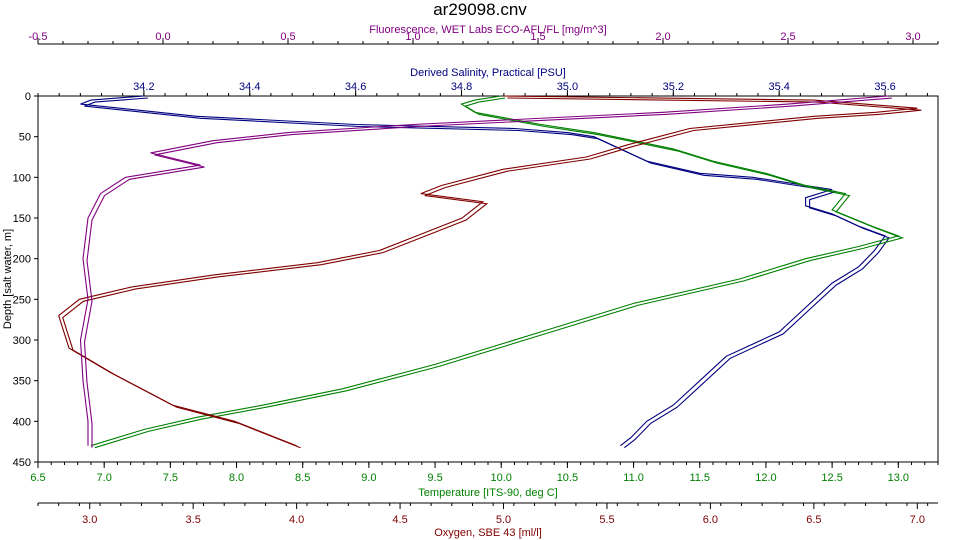 Image resolution: width=960 pixels, height=540 pixels. Describe the element at coordinates (898, 478) in the screenshot. I see `temperature-tick-label: 13.0` at that location.